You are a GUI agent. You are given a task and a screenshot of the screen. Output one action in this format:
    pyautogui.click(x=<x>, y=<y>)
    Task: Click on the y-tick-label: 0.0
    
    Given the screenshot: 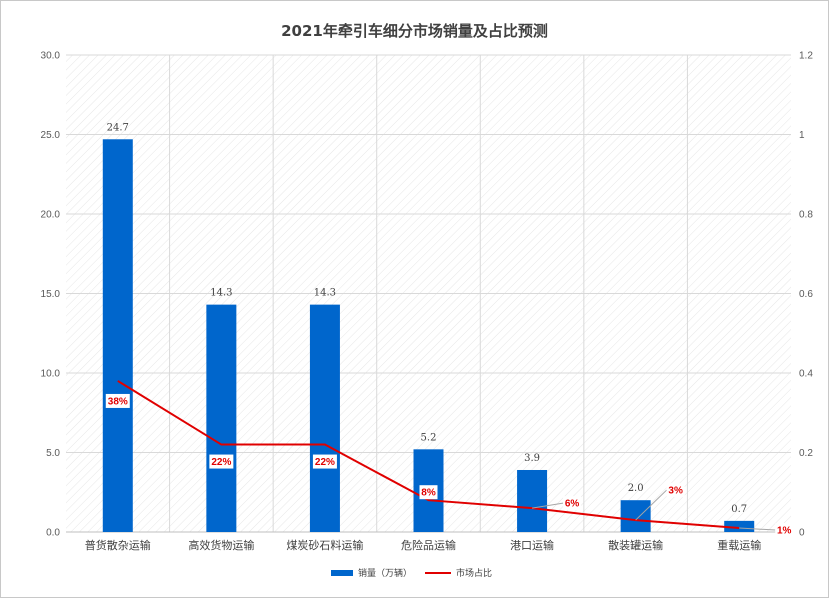 What is the action you would take?
    pyautogui.click(x=53, y=533)
    